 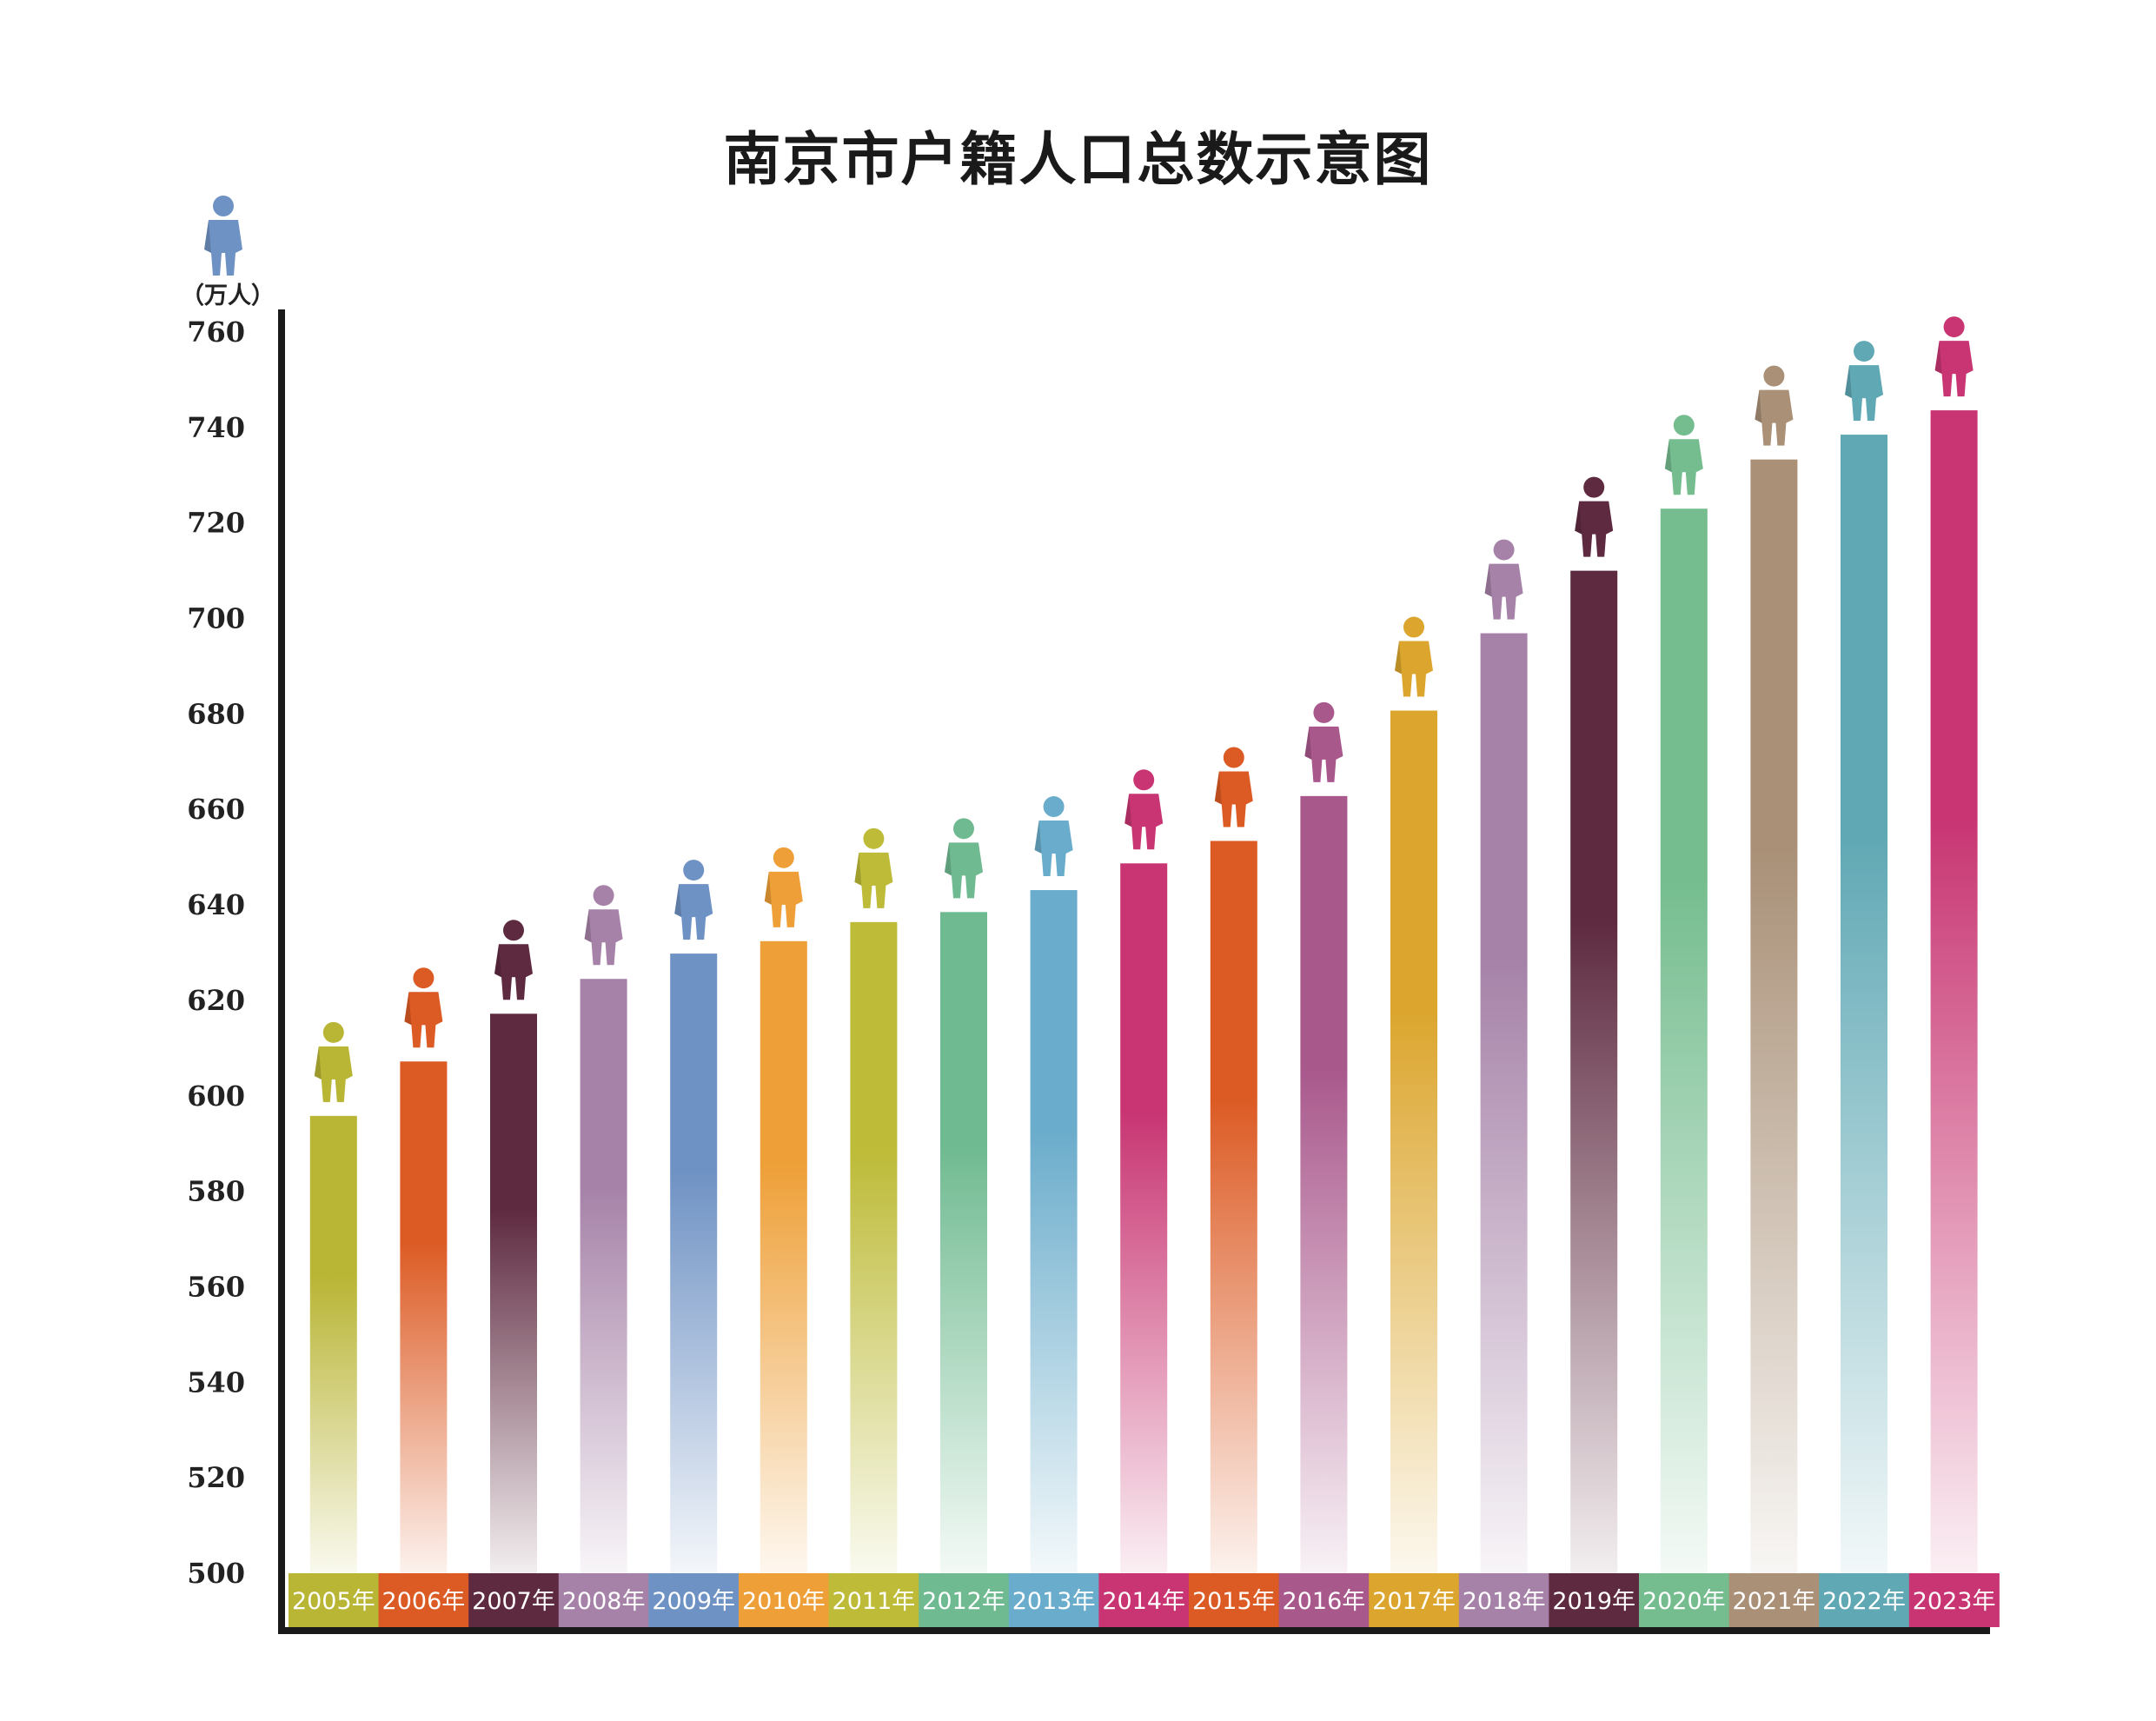 I want to click on x-tick-label: 2005年, so click(x=334, y=1601).